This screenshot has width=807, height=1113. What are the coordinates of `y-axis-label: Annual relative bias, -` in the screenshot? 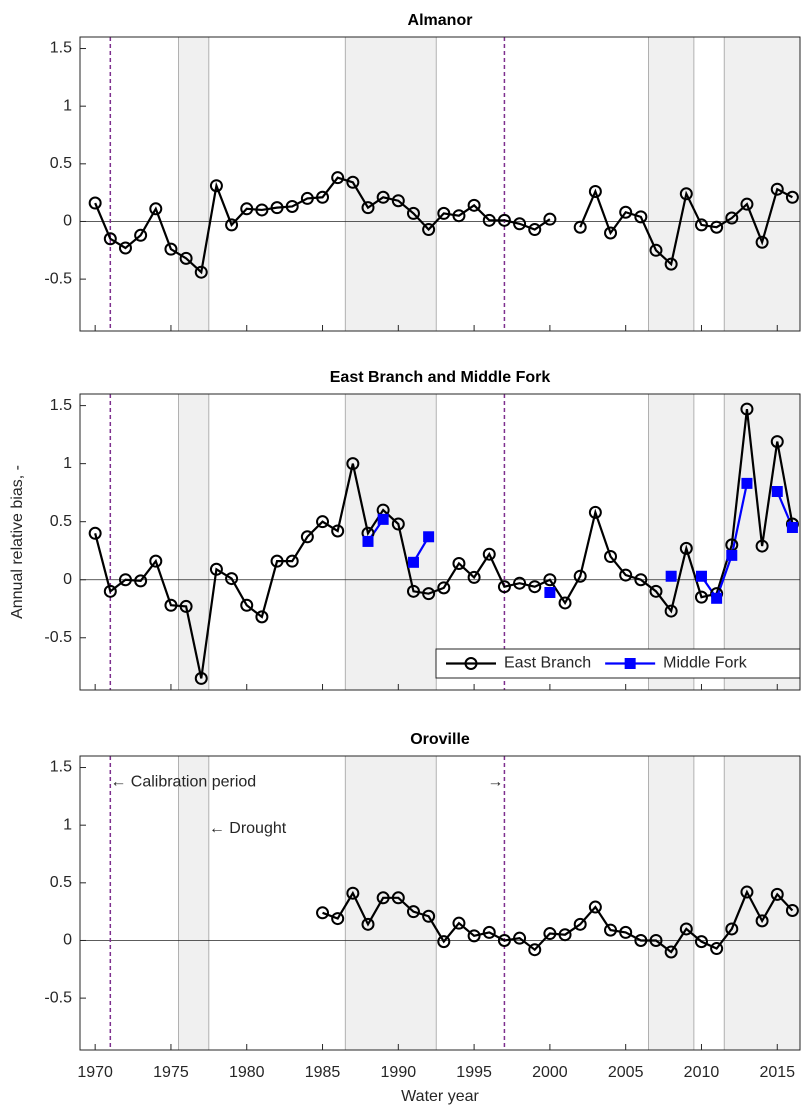 It's located at (17, 542).